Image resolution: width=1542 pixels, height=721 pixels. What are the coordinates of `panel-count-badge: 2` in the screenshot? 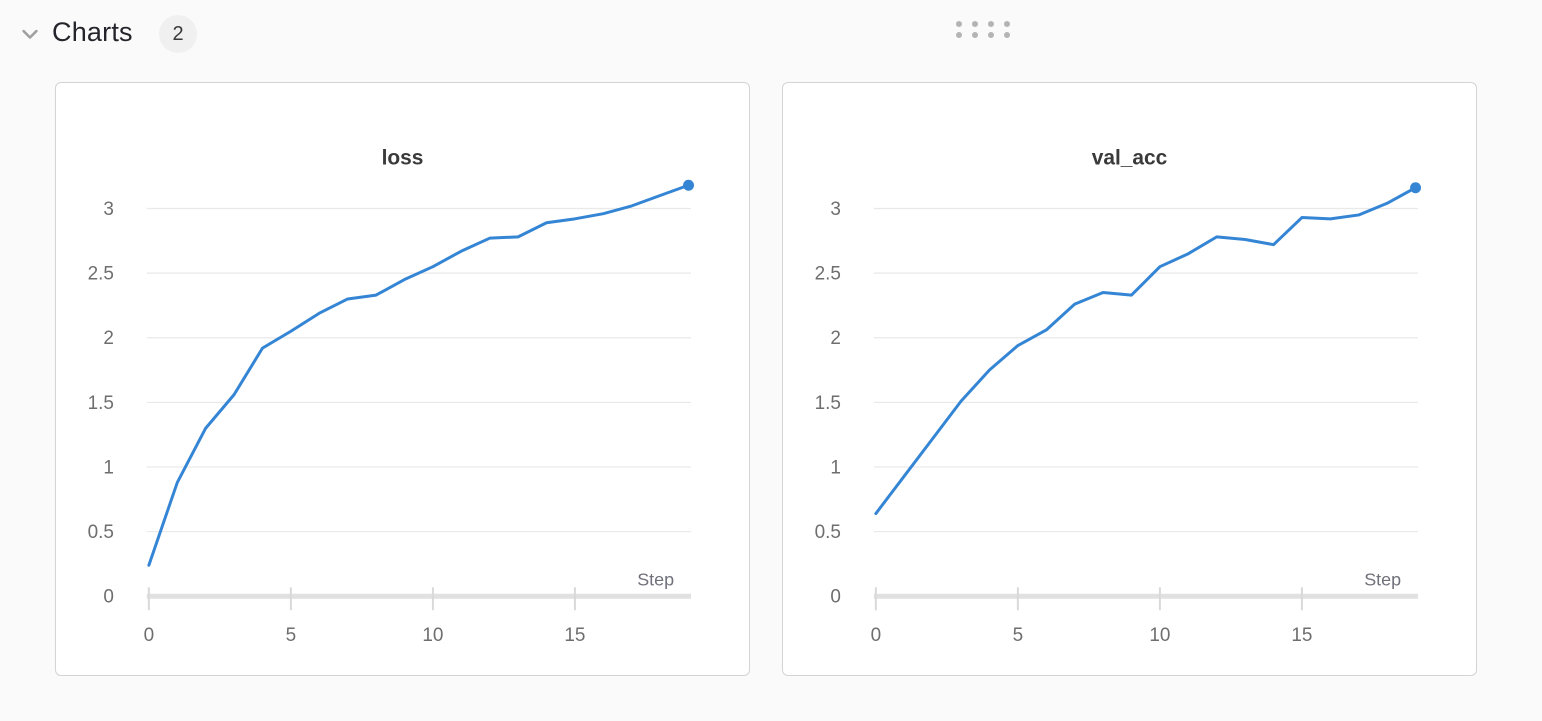 It's located at (178, 34).